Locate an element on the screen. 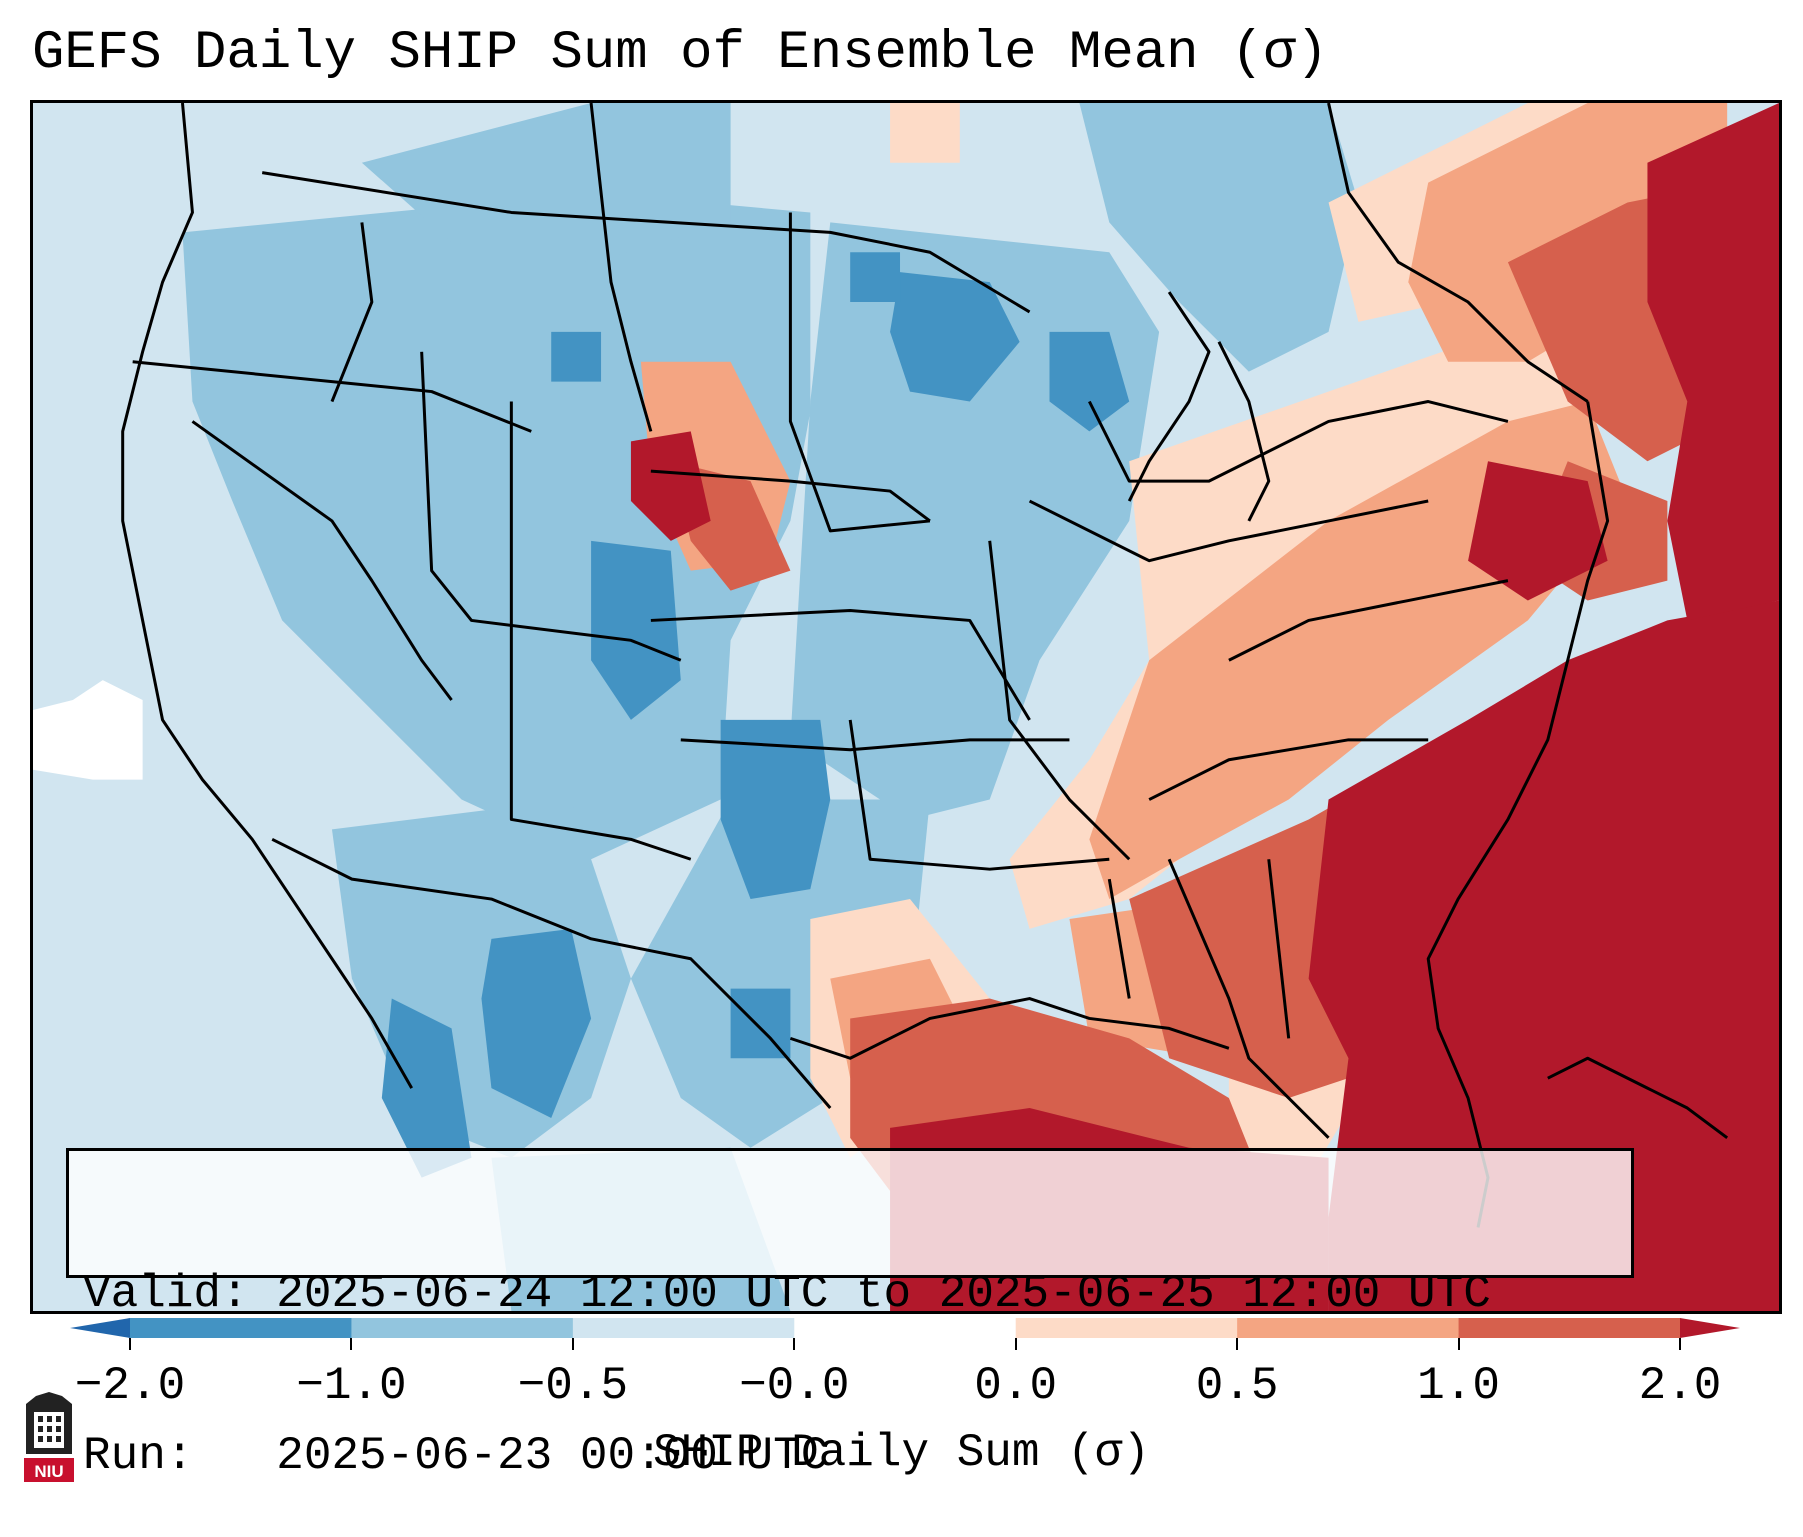 Image resolution: width=1803 pixels, height=1537 pixels. run-time-text: Run: 2025-06-23 00:00 UTC is located at coordinates (456, 1456).